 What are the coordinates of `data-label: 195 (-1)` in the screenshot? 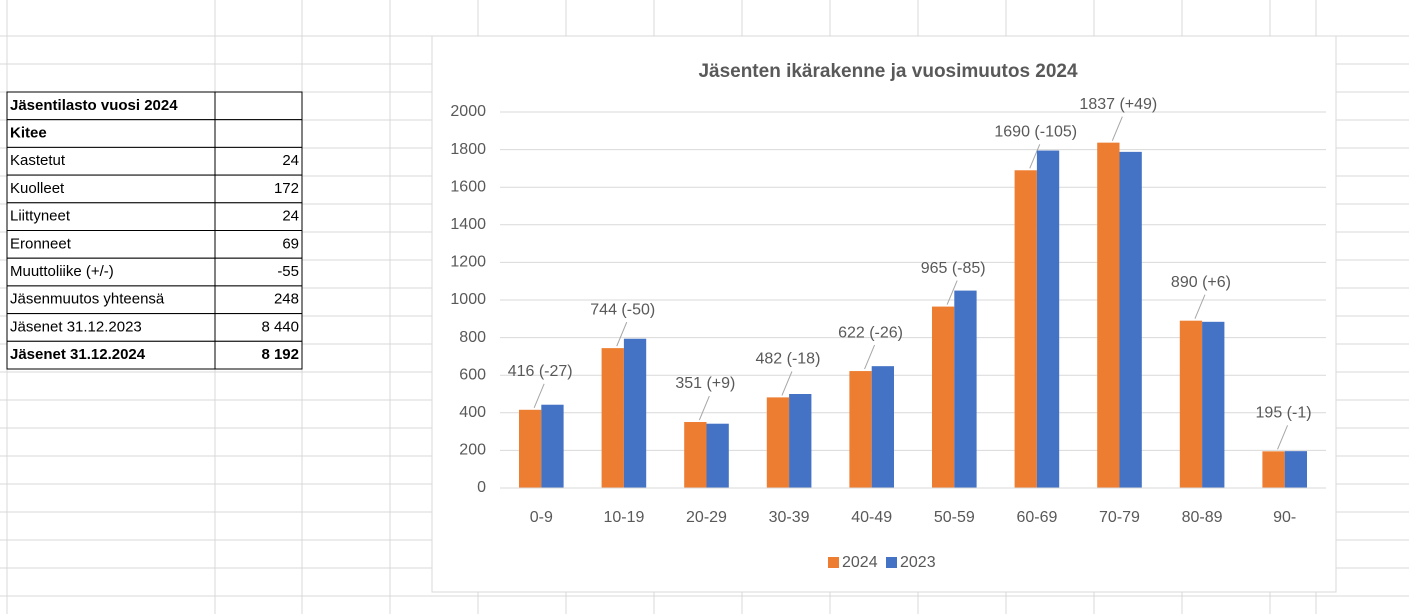 It's located at (1284, 413).